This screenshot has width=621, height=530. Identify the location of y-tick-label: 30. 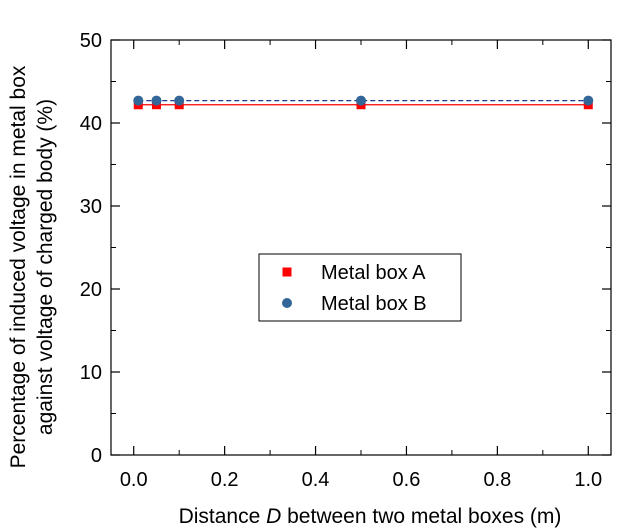
(91, 207).